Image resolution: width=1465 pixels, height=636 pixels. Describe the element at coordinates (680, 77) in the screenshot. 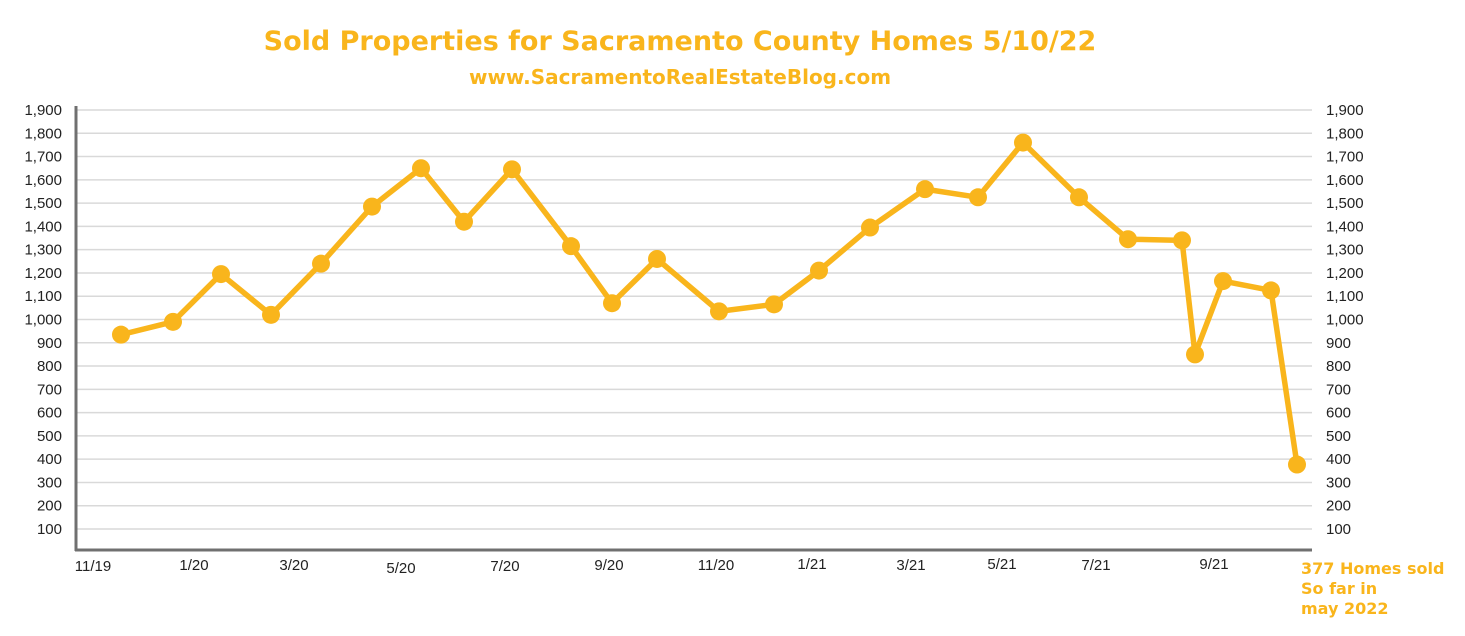

I see `chart-subtitle: www.SacramentoRealEstateBlog.com` at that location.